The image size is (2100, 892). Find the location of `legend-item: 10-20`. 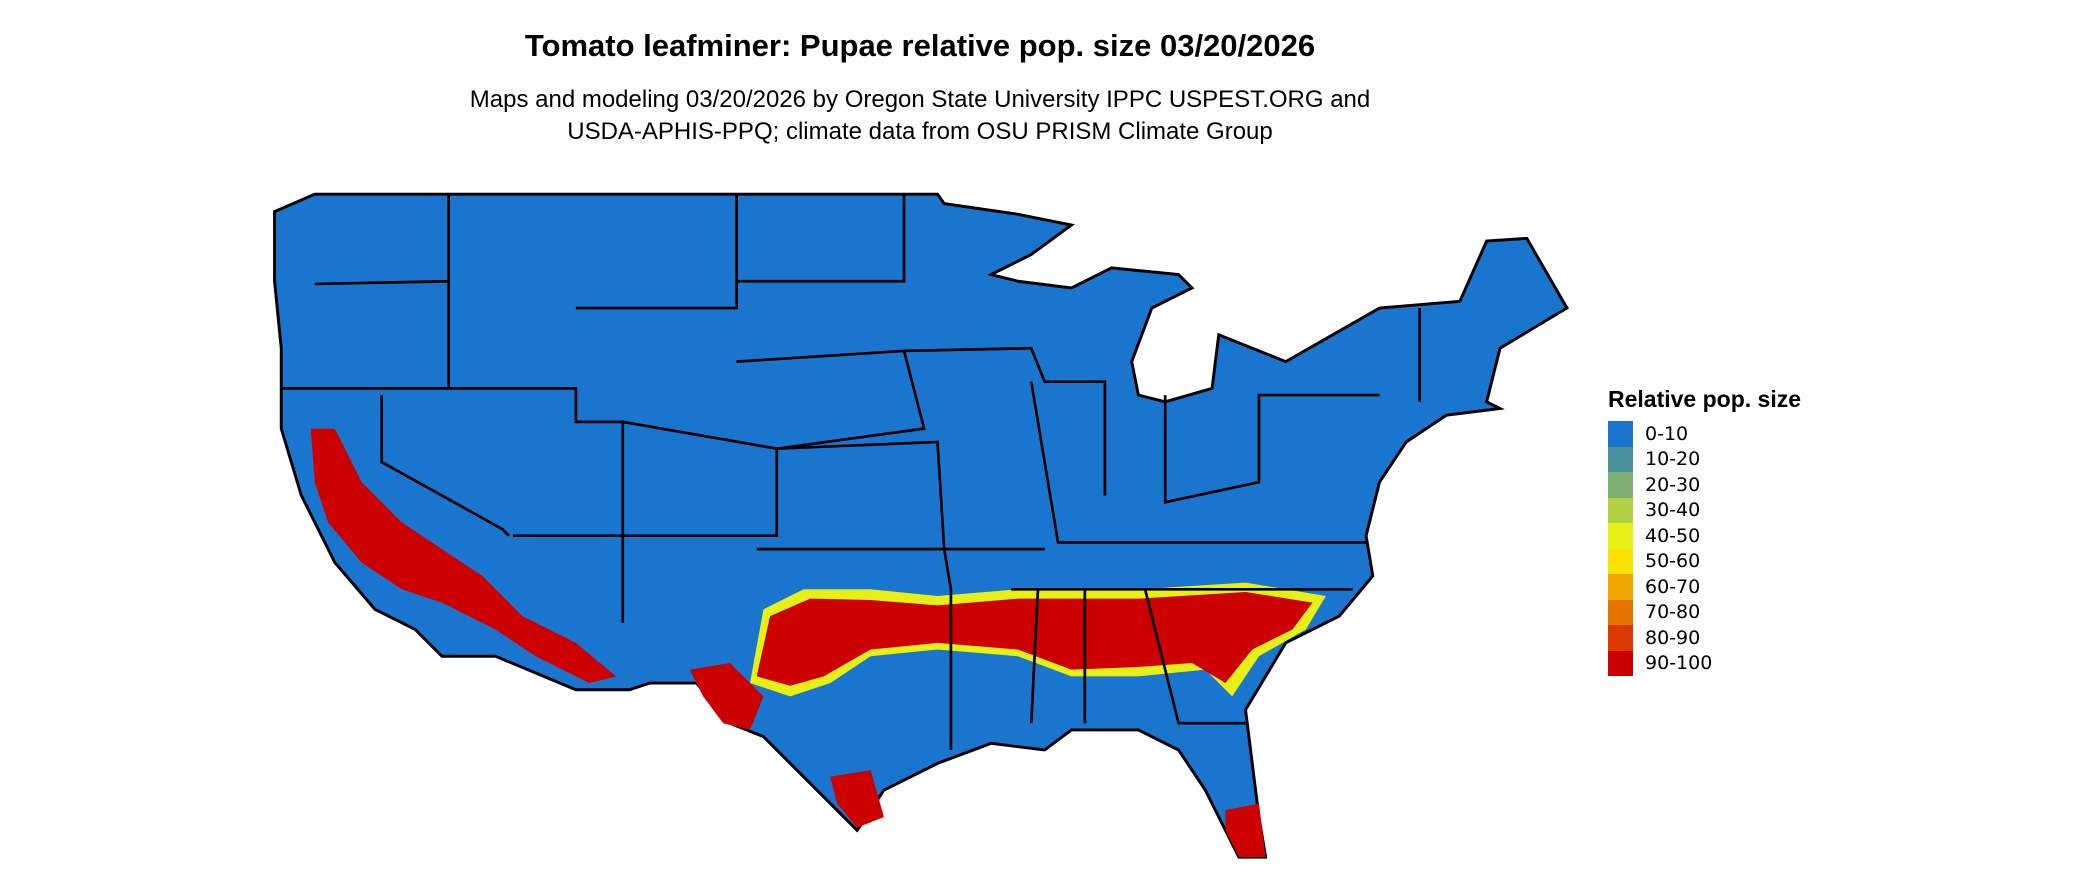

legend-item: 10-20 is located at coordinates (1704, 459).